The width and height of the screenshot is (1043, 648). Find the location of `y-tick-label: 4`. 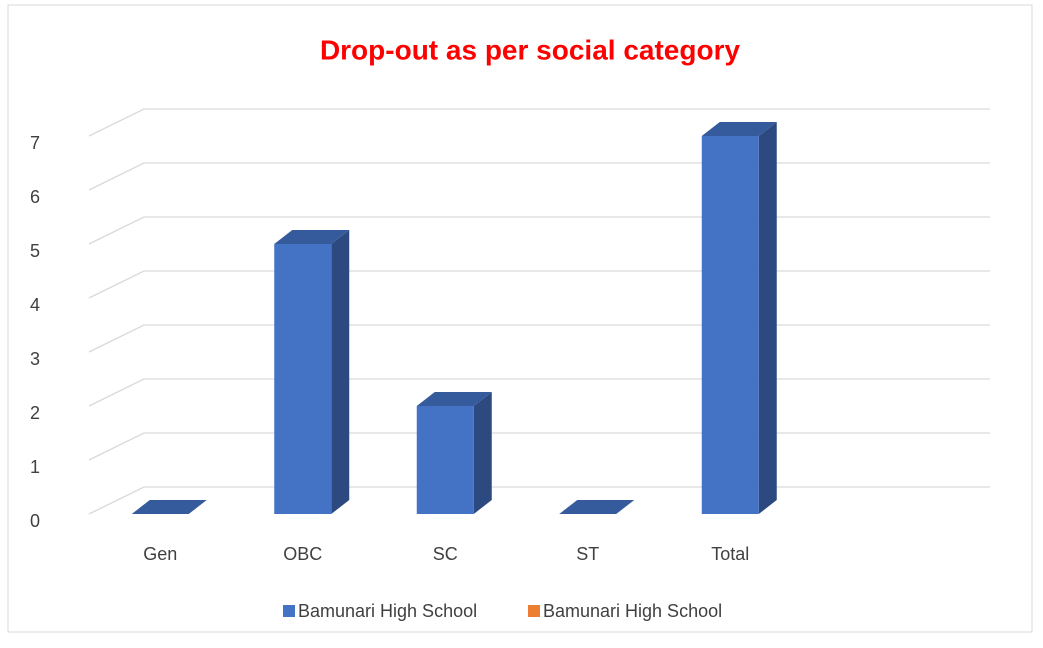

y-tick-label: 4 is located at coordinates (35, 305).